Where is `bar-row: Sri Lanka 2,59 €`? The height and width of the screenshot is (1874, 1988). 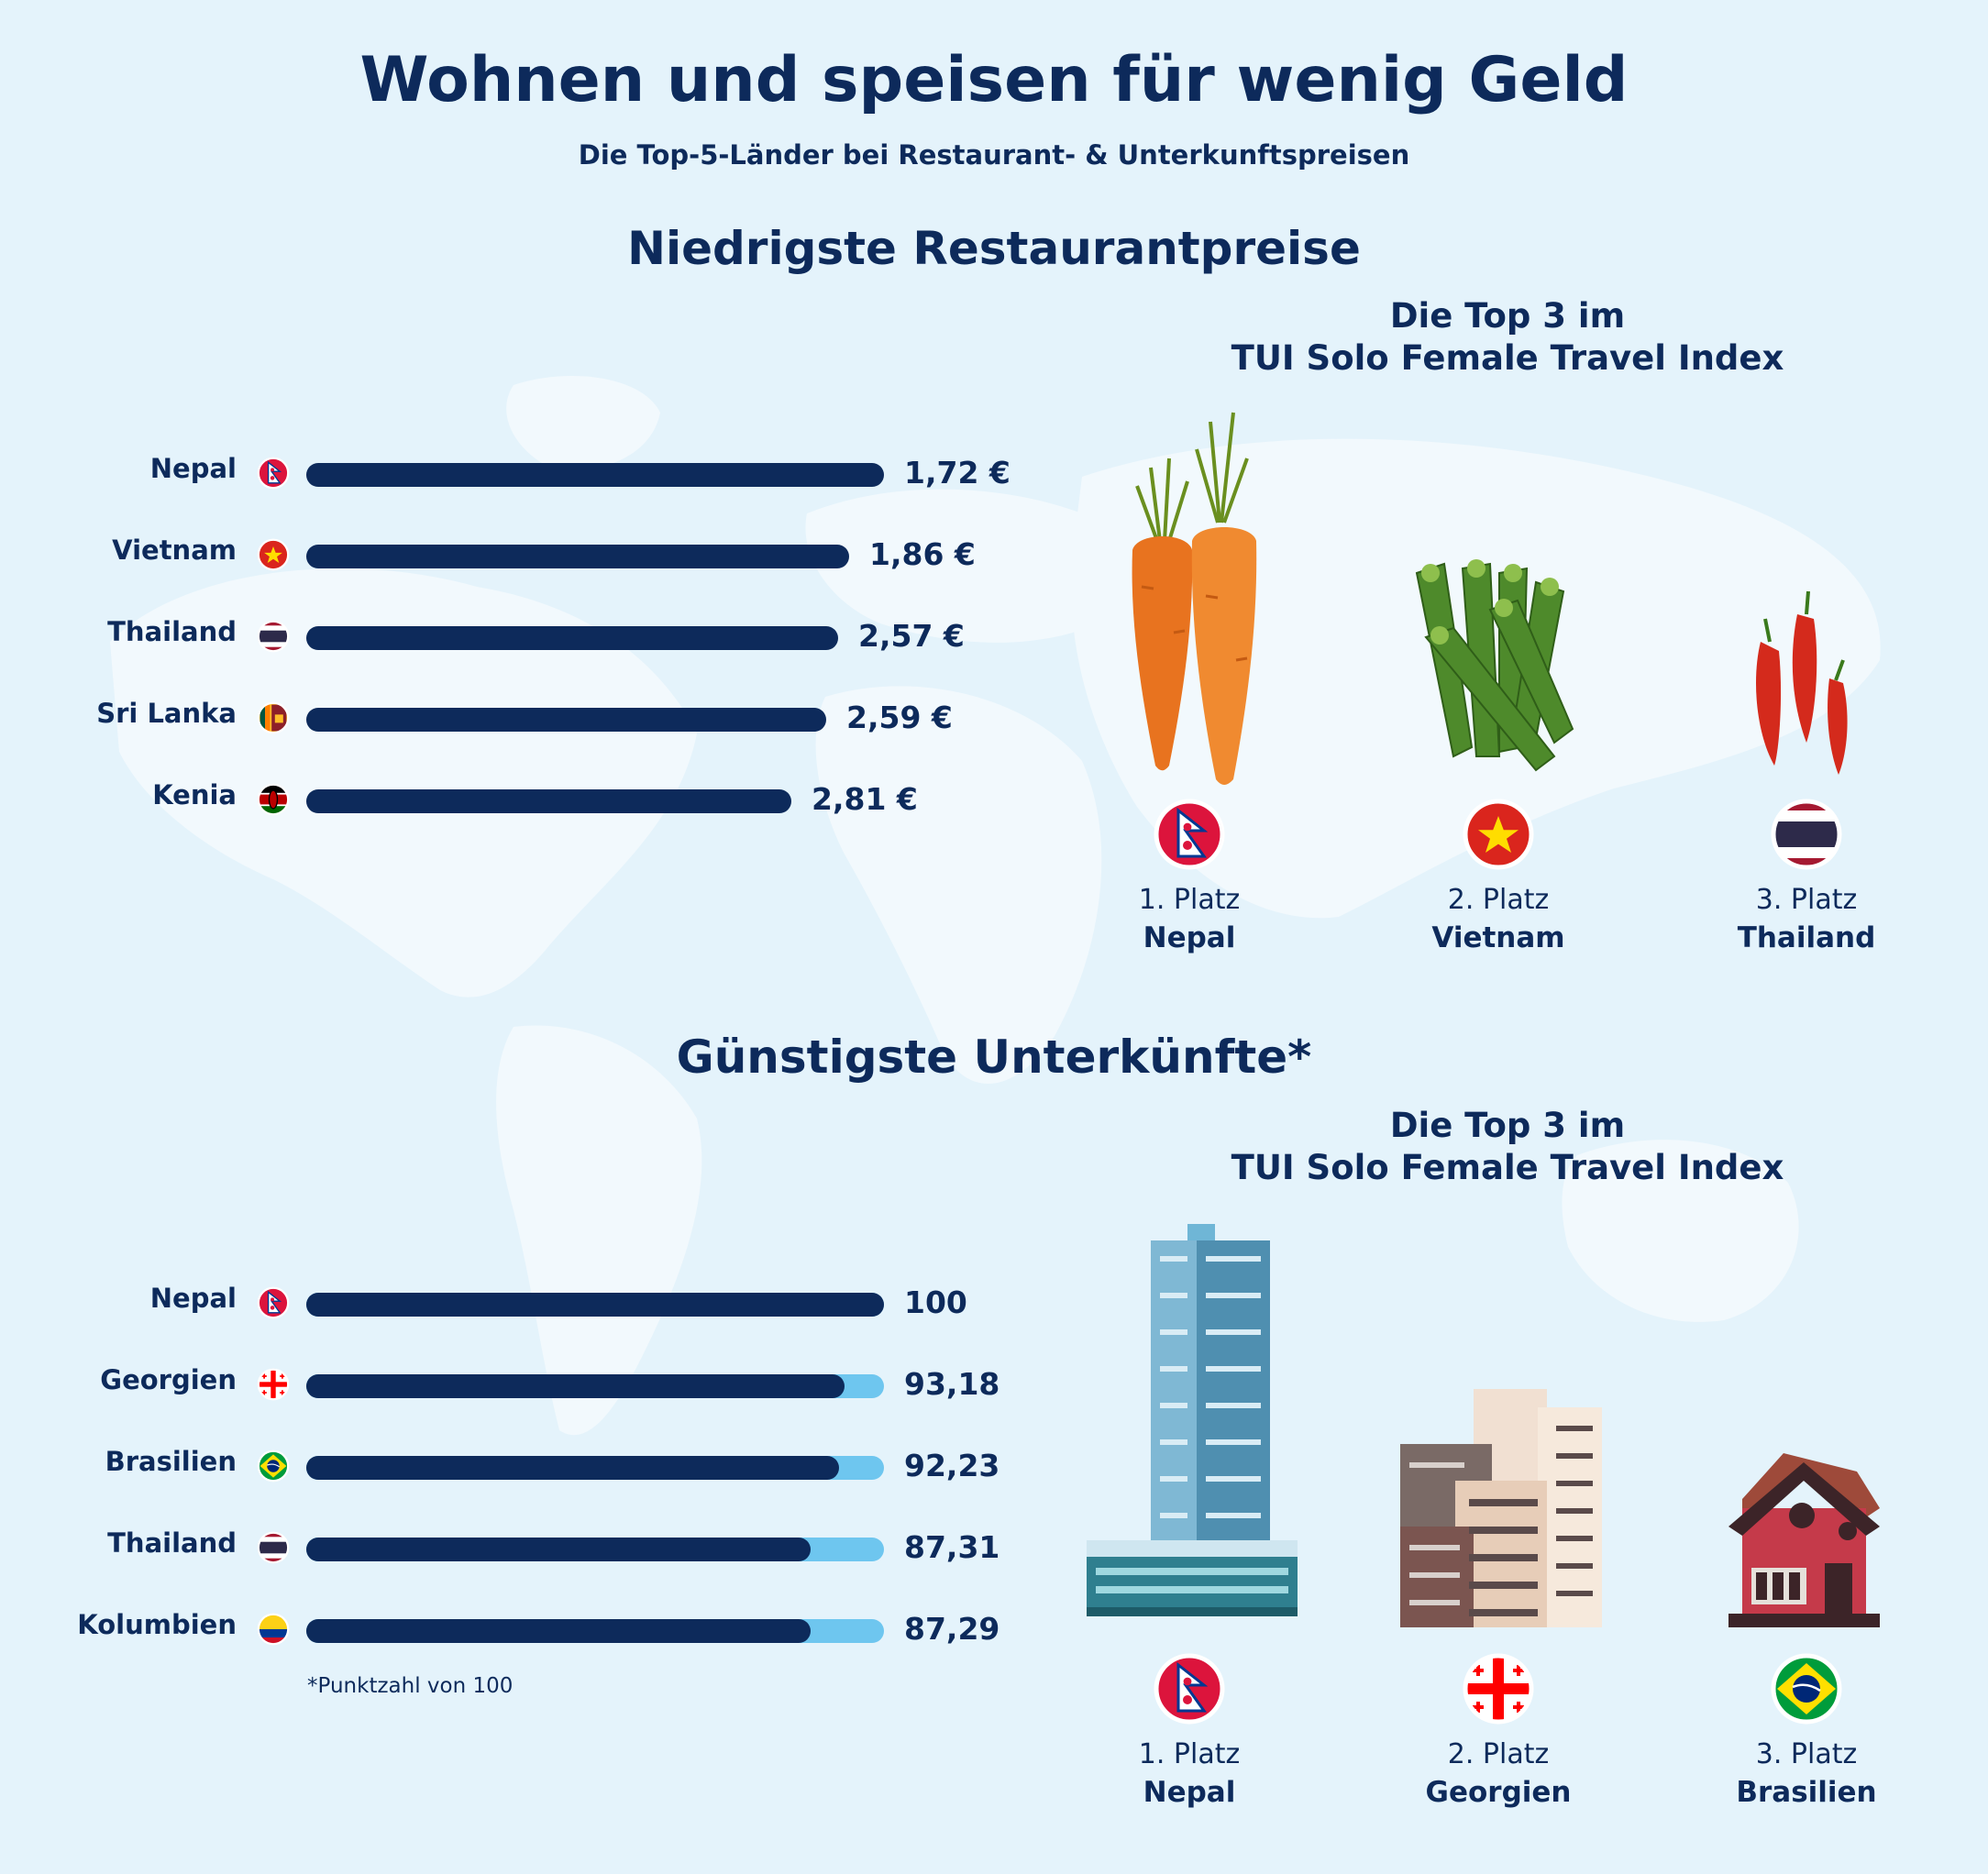 bar-row: Sri Lanka 2,59 € is located at coordinates (527, 716).